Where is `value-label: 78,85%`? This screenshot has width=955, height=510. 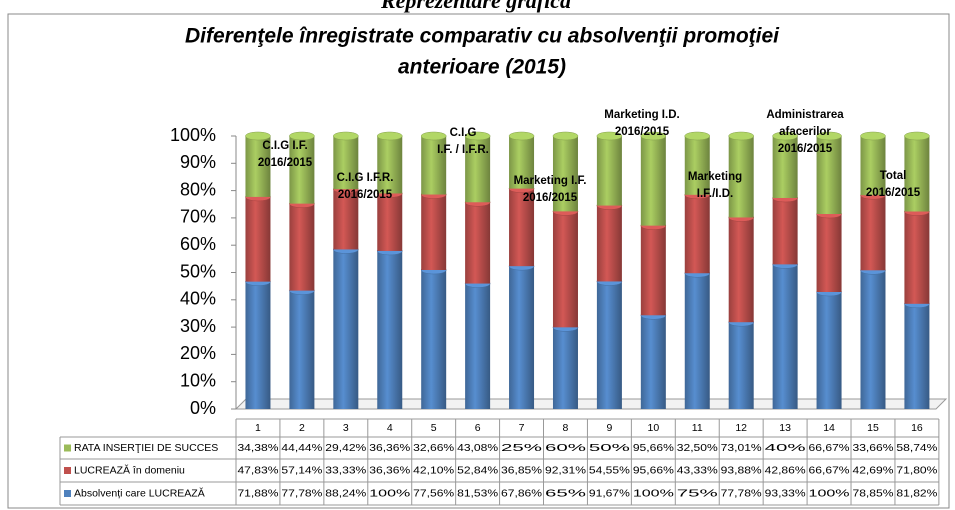 value-label: 78,85% is located at coordinates (872, 493).